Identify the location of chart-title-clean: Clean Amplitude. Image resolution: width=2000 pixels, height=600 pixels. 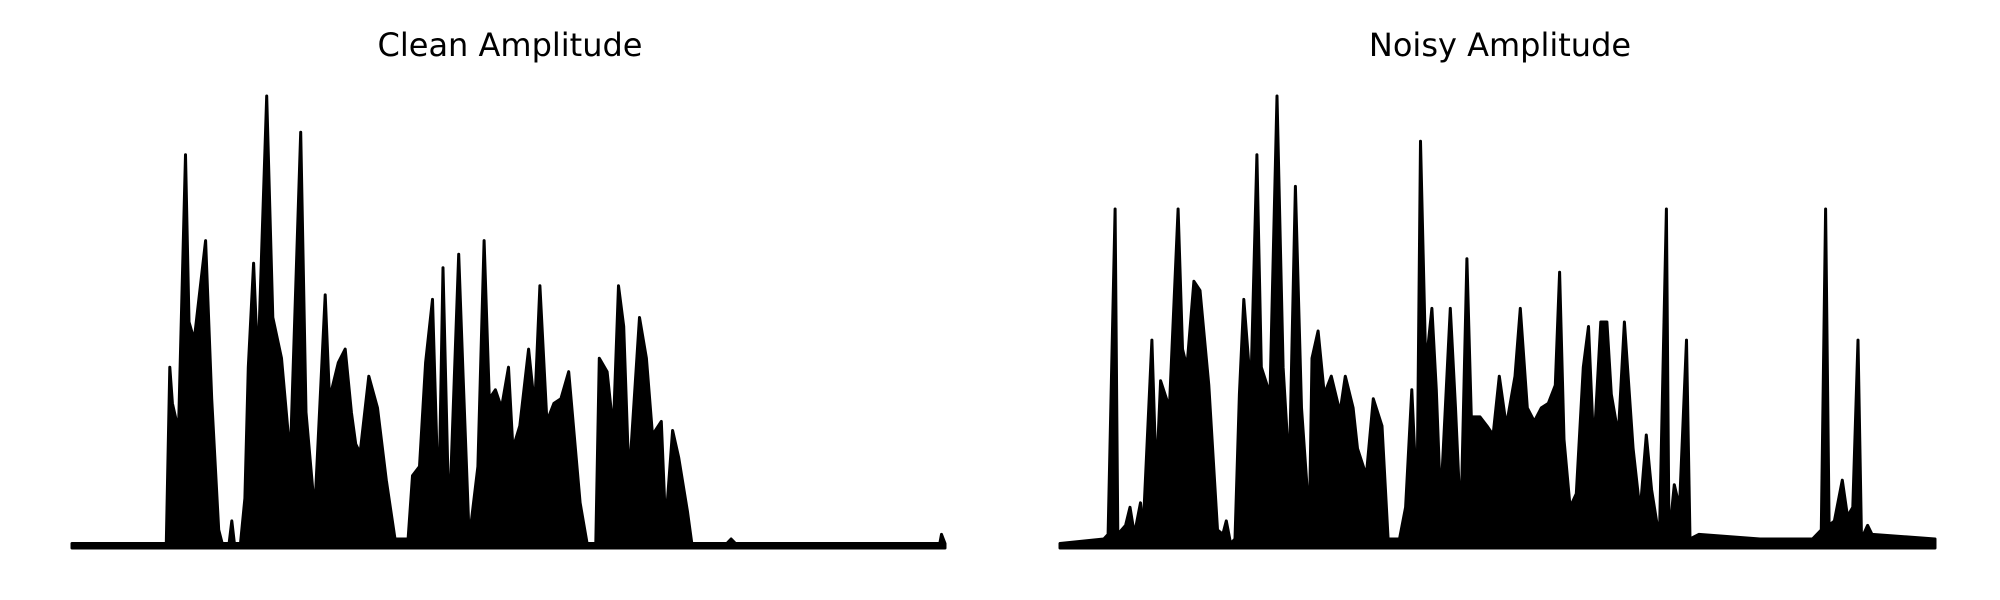
(510, 45).